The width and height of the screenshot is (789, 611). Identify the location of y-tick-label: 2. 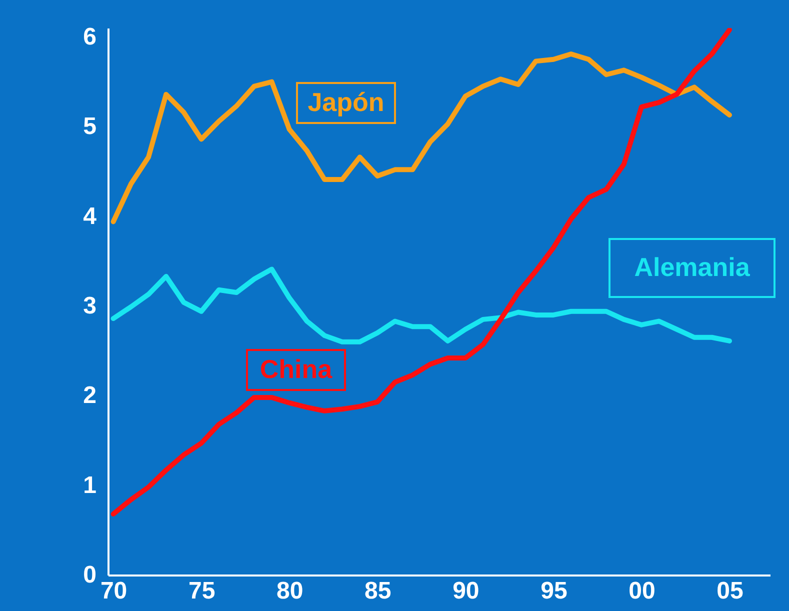
(89, 396).